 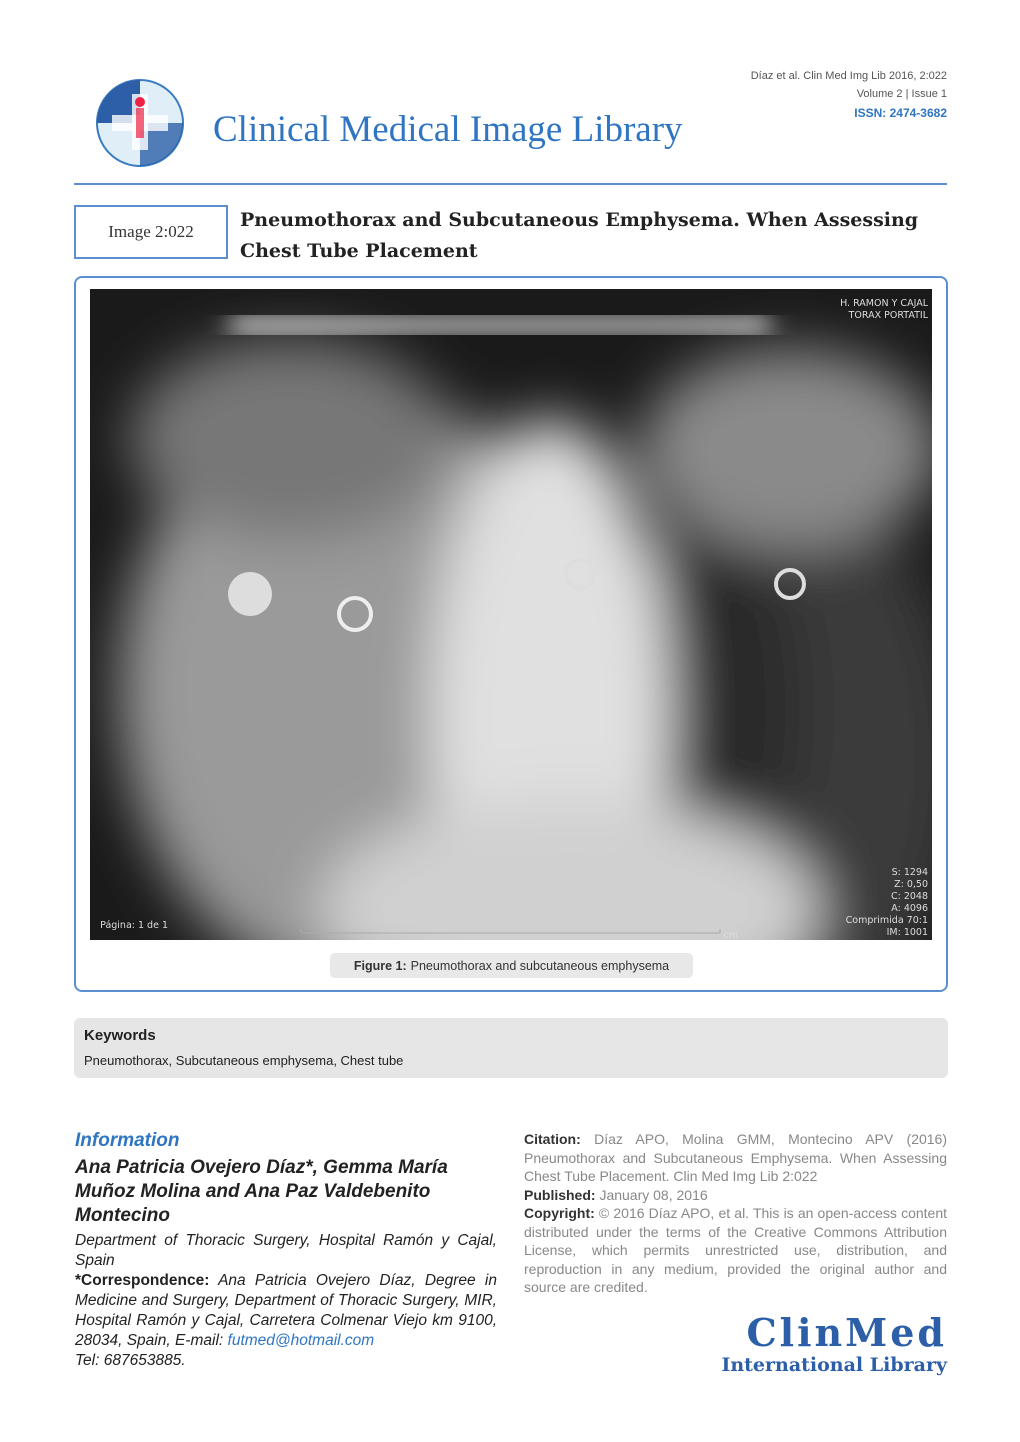 I want to click on xray-overlay: Página: 1 de 1, so click(x=134, y=925).